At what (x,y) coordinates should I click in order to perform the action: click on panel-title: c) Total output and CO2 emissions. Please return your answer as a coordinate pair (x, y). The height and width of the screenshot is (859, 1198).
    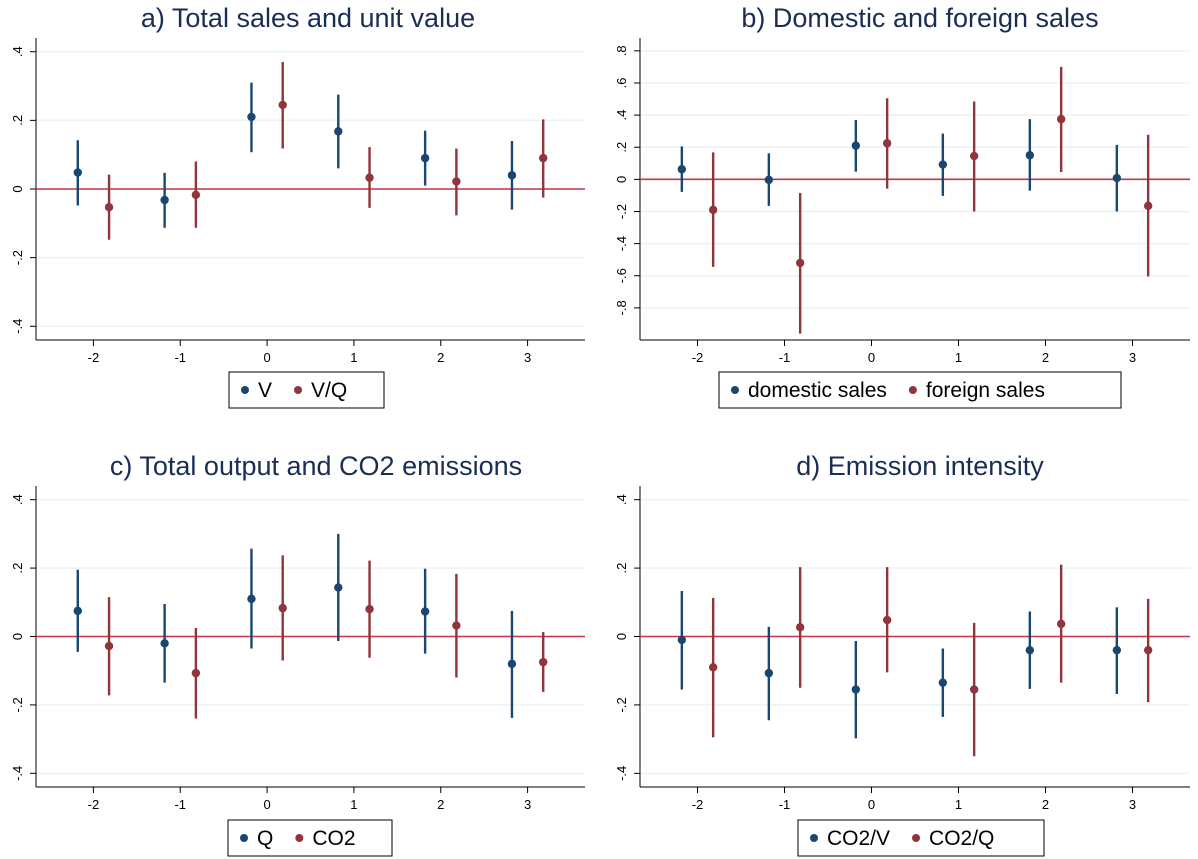
    Looking at the image, I should click on (316, 466).